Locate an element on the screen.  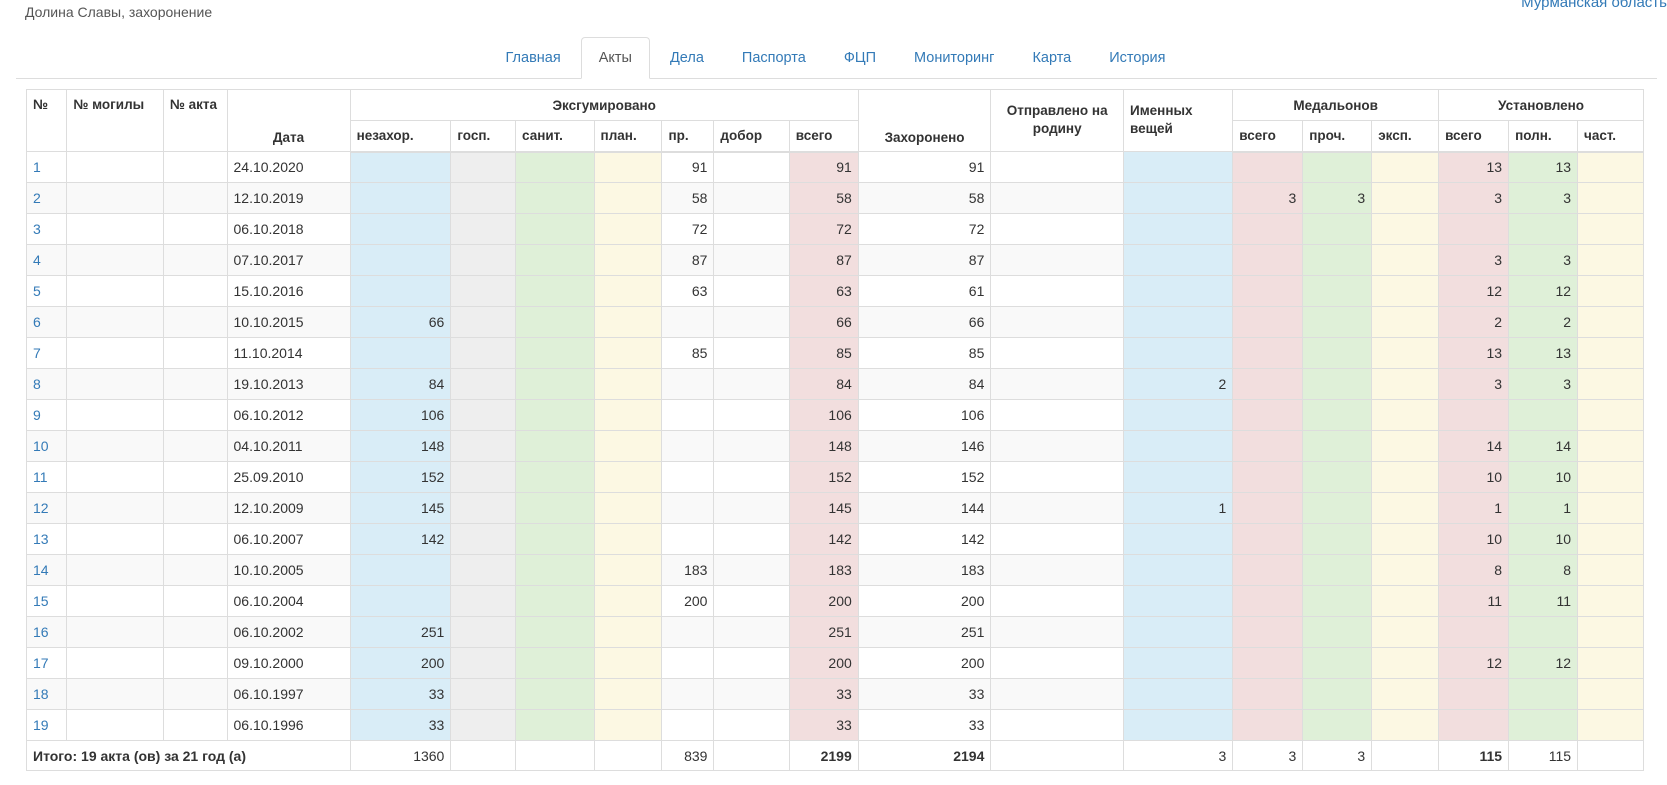
total-named-items: 3 is located at coordinates (1178, 755).